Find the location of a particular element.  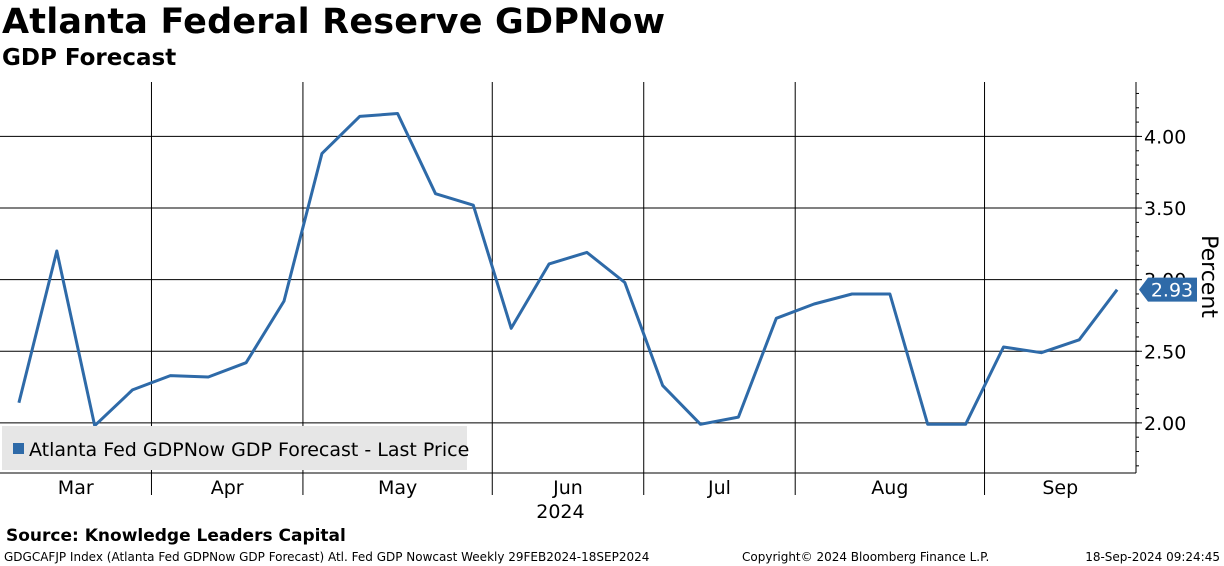

x-tick-label: Mar is located at coordinates (76, 488).